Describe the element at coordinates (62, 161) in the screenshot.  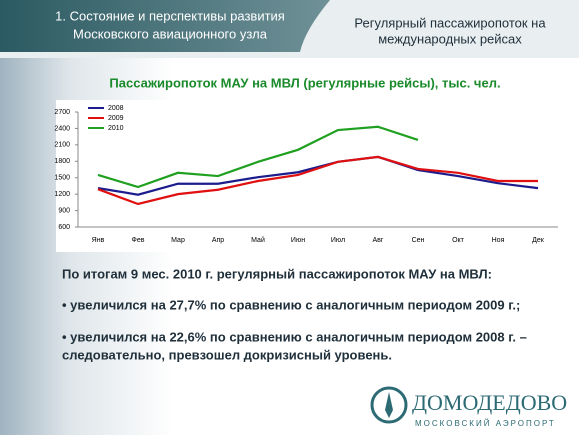
I see `y-tick-label: 1800` at that location.